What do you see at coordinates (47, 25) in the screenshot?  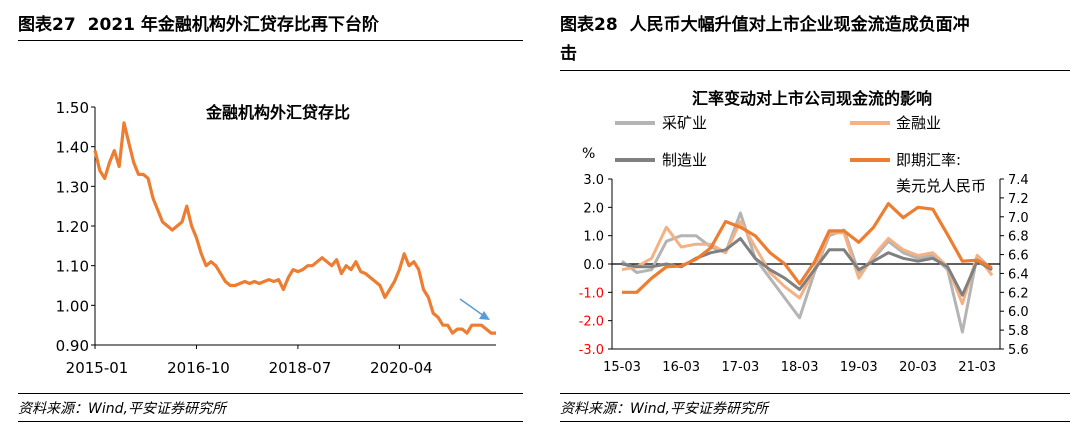 I see `figure-27-number: 图表27` at bounding box center [47, 25].